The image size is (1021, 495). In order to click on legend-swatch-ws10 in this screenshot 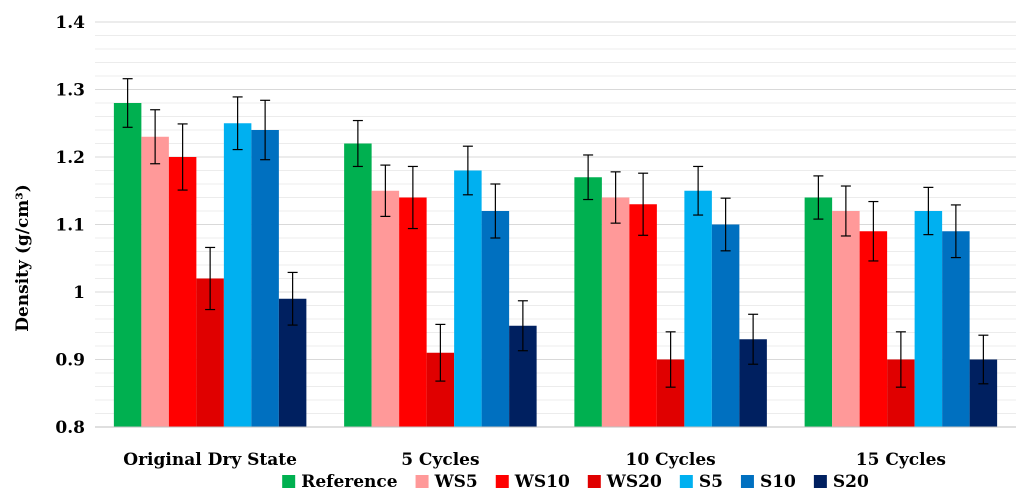, I will do `click(502, 481)`.